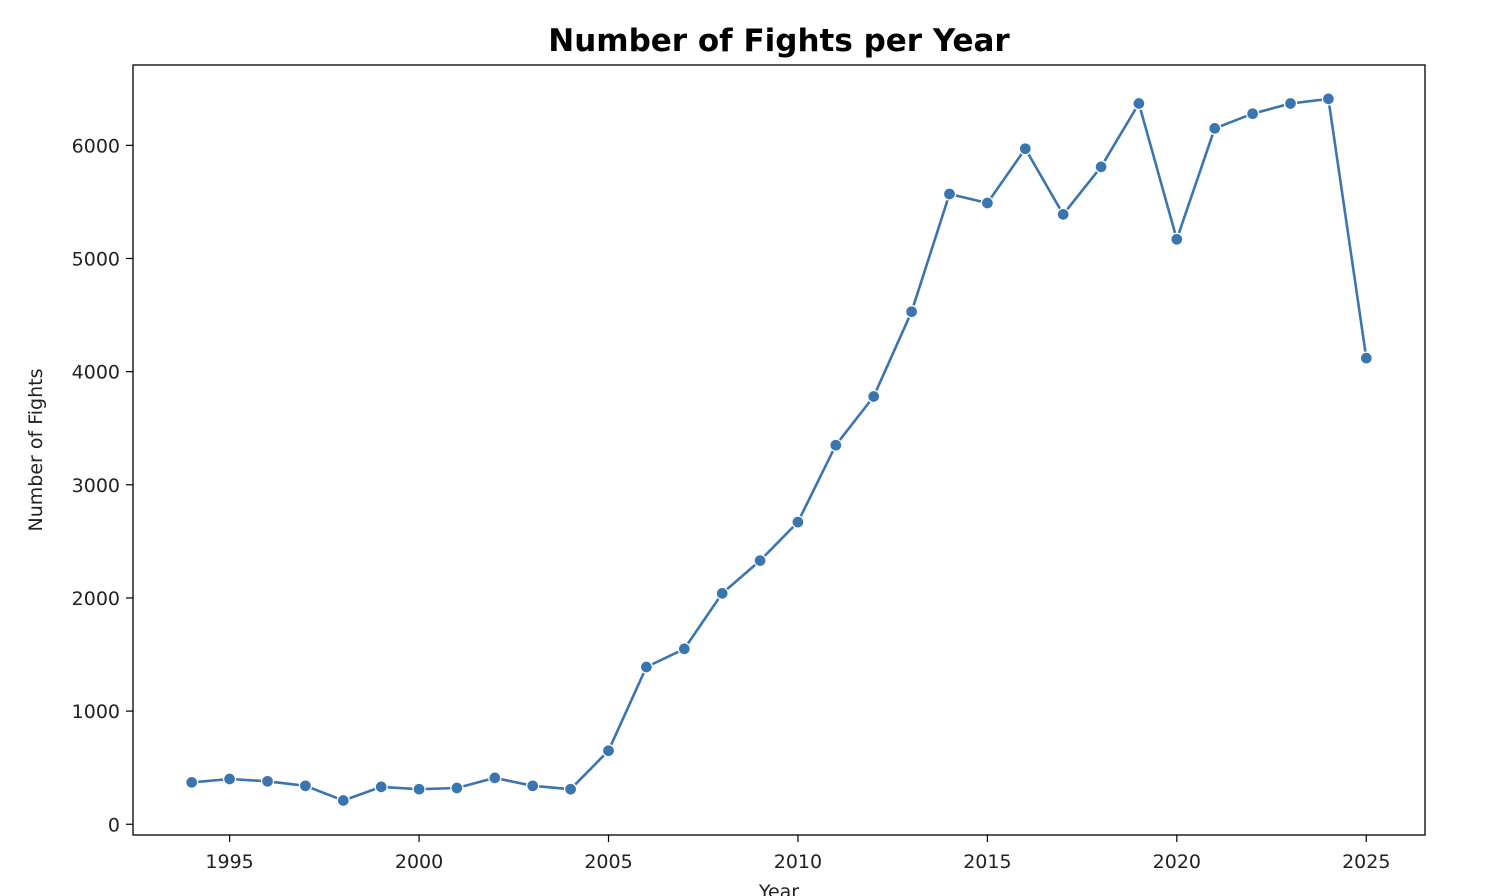 The height and width of the screenshot is (896, 1512). I want to click on data-point-2019, so click(1139, 103).